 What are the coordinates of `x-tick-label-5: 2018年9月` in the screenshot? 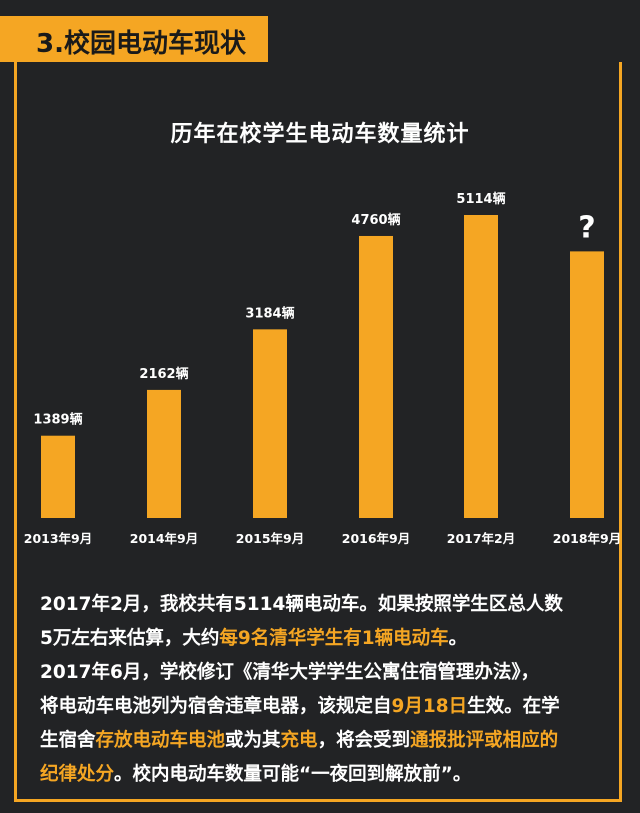 It's located at (587, 538).